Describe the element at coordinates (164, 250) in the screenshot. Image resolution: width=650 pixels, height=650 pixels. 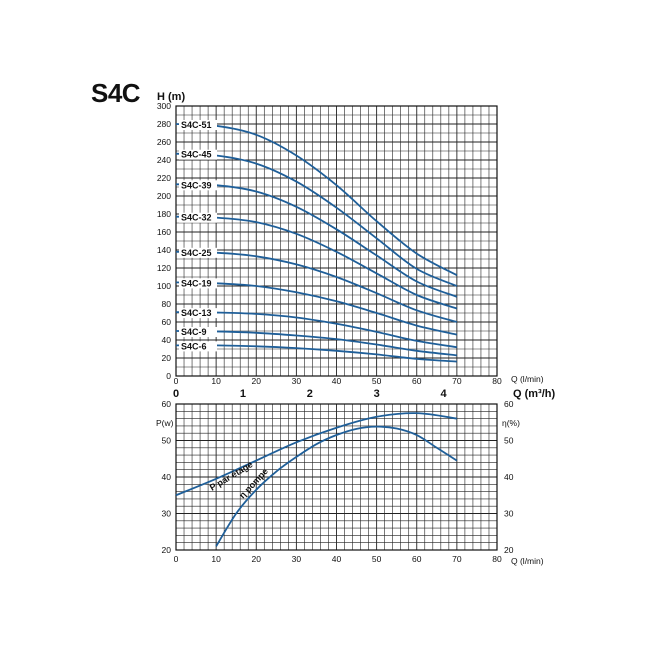
I see `y-tick-label: 140` at that location.